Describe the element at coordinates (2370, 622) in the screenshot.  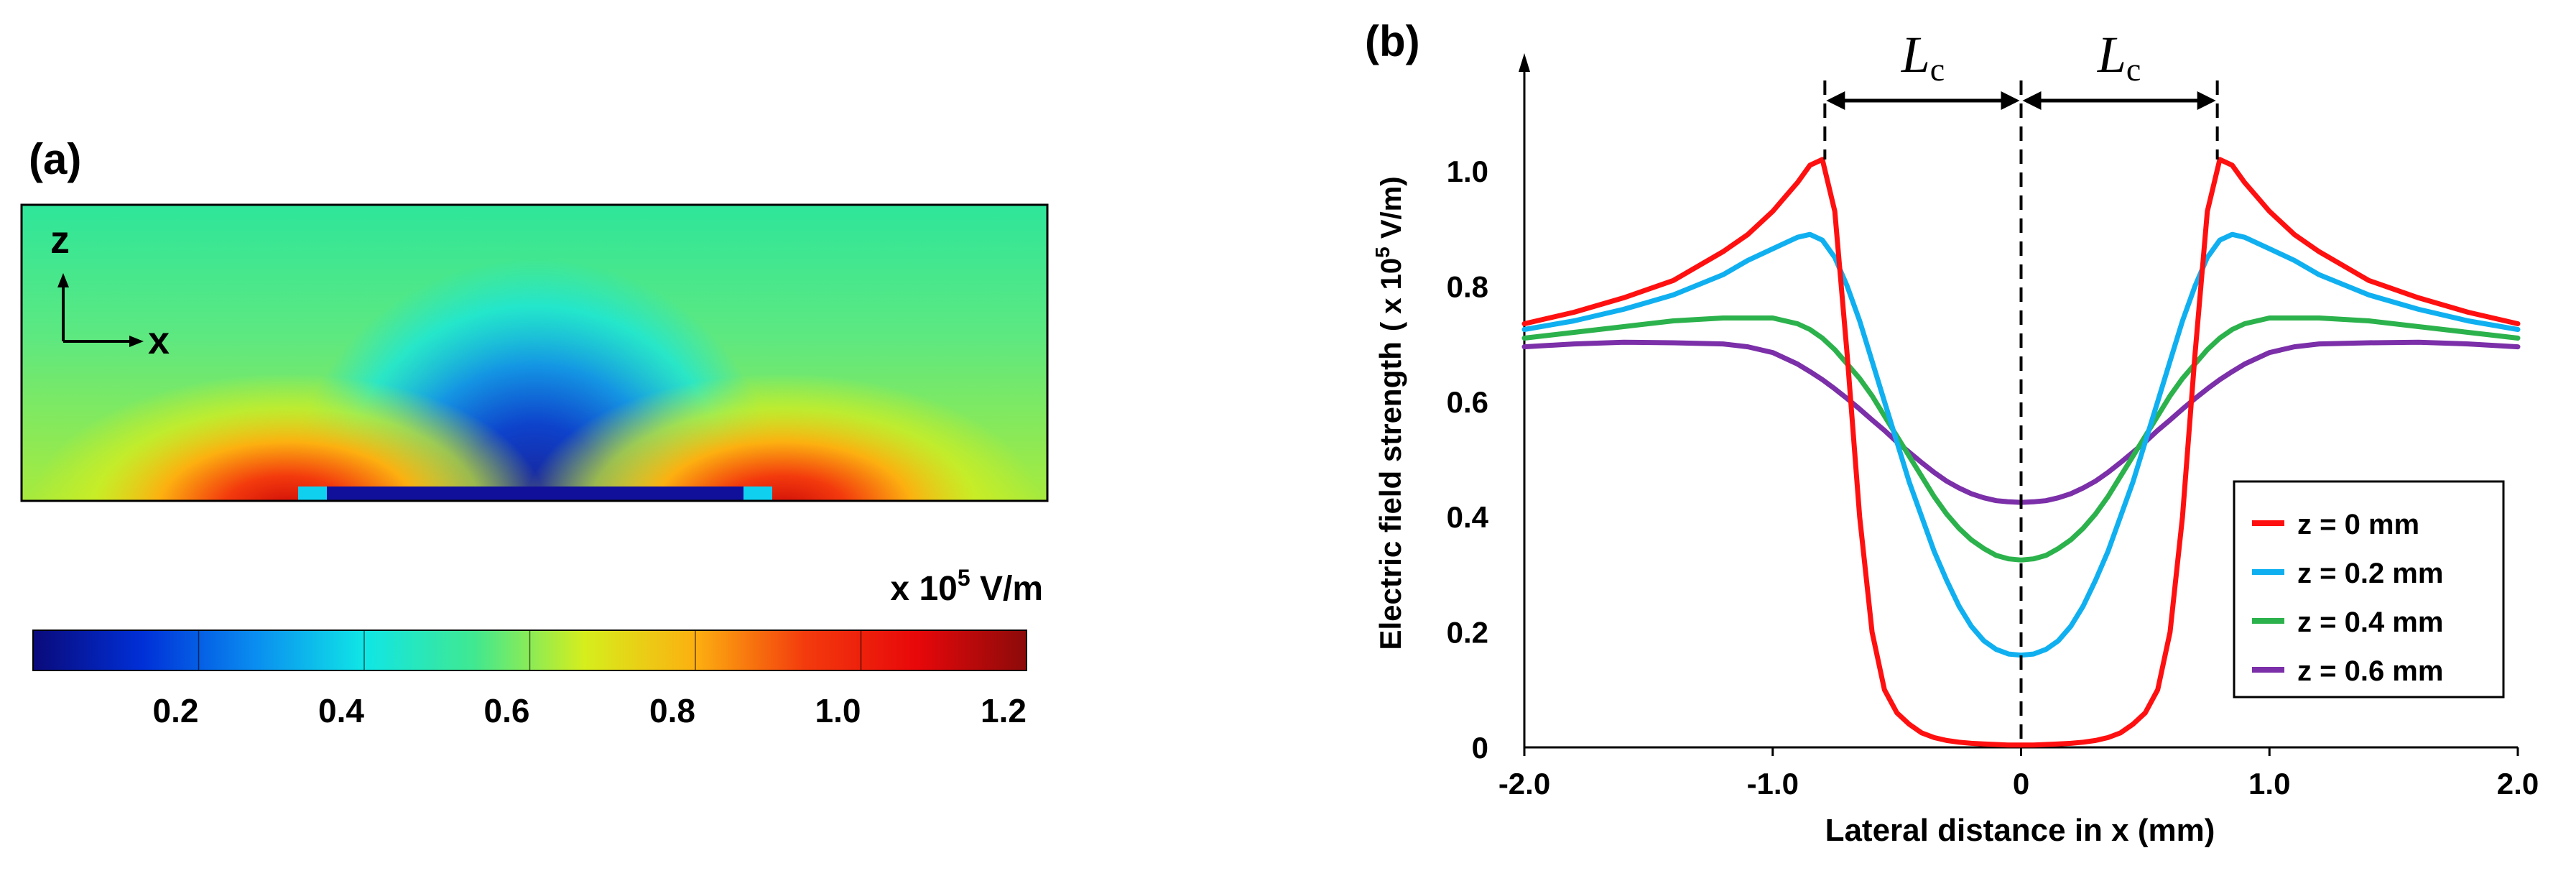
I see `legend-label: z = 0.4 mm` at that location.